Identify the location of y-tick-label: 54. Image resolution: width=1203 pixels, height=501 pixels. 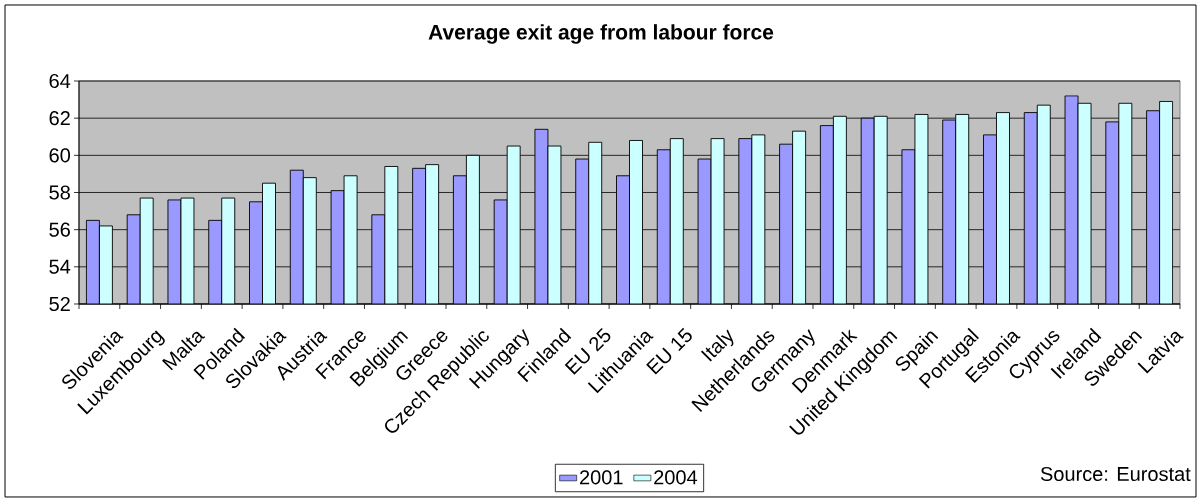
(60, 266).